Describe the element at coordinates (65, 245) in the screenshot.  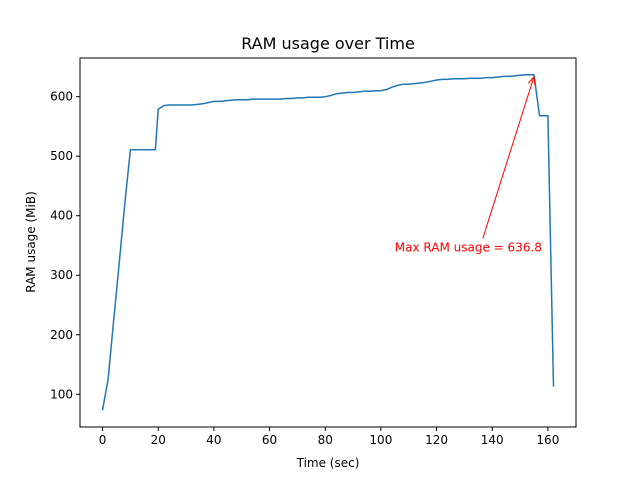
I see `y-axis-ticks: 100 200 300 400 500 600` at that location.